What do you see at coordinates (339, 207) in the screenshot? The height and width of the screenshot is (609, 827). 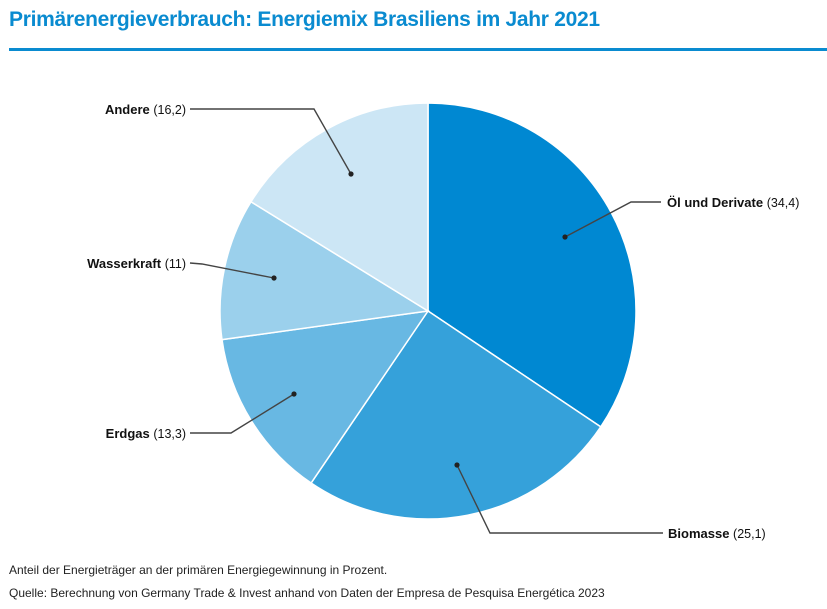 I see `pie-slice-andere` at bounding box center [339, 207].